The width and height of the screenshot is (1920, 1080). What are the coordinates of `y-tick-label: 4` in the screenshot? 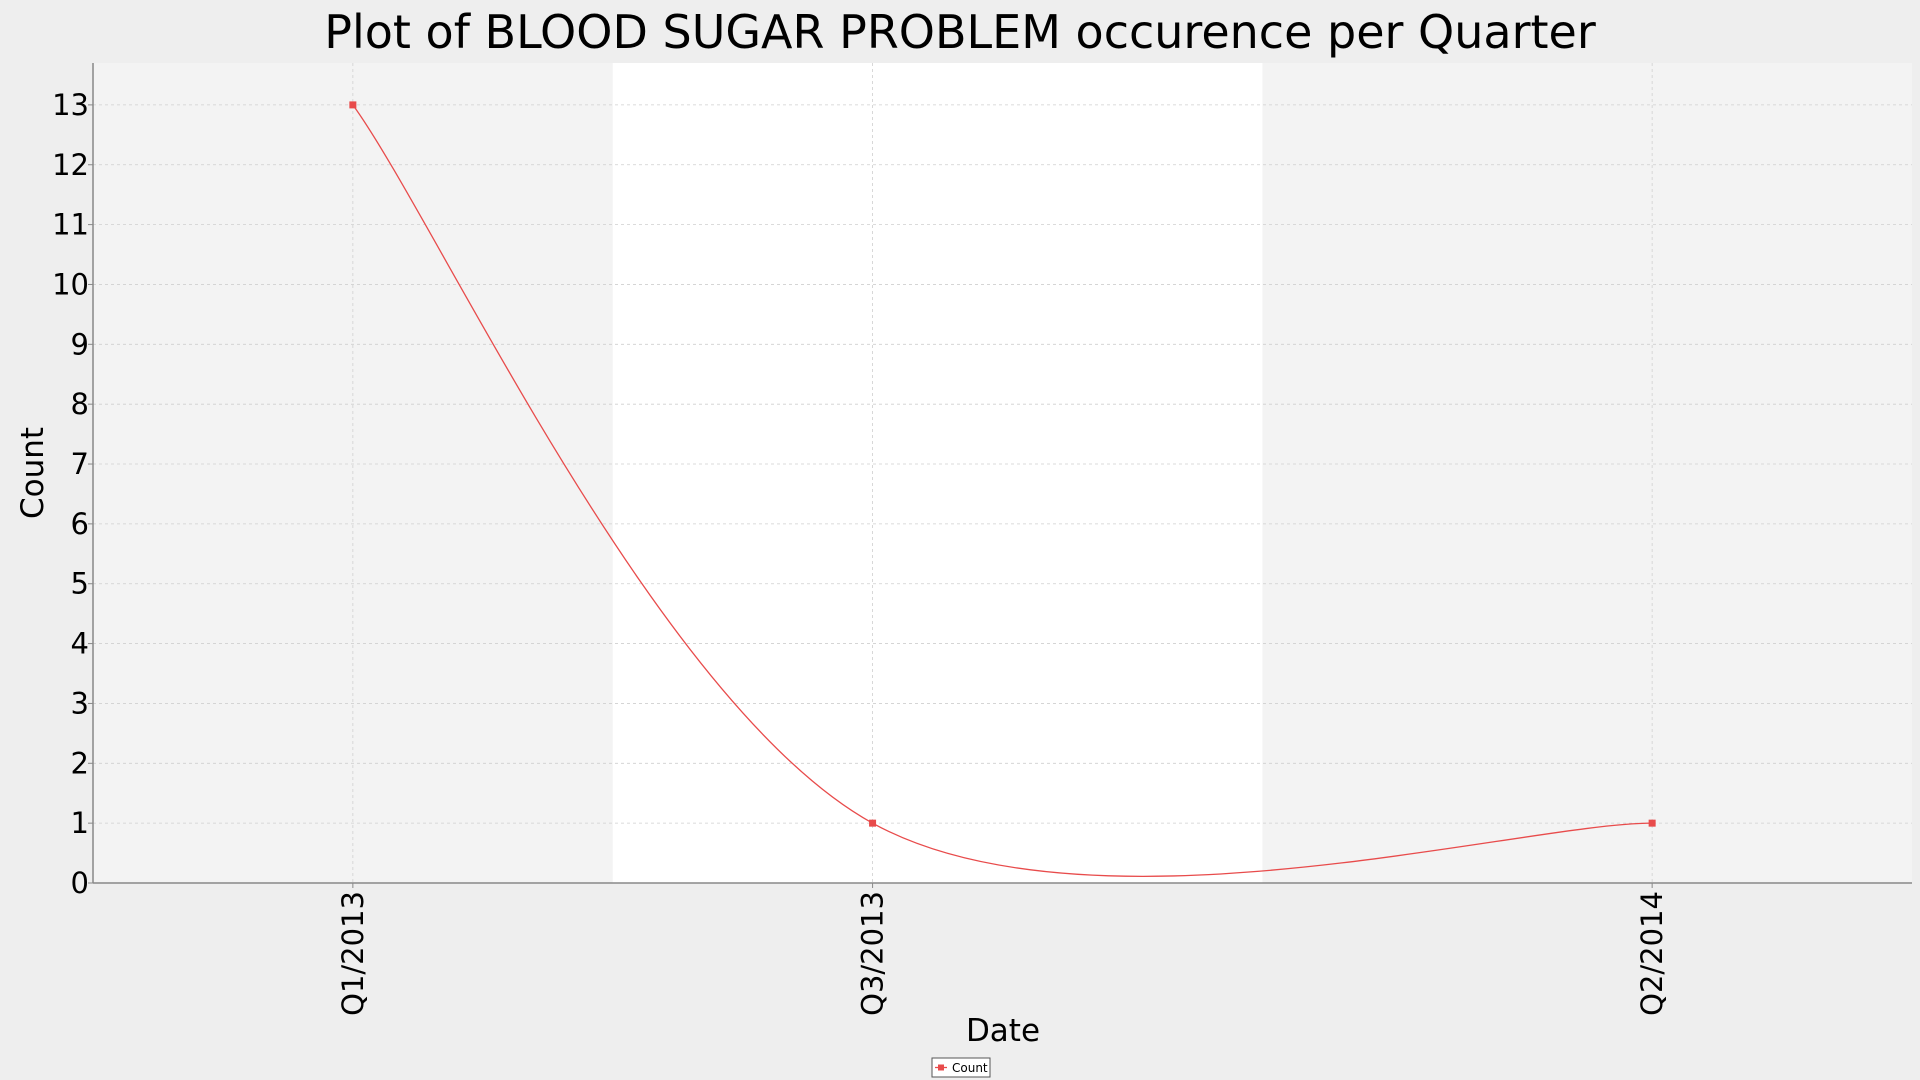 It's located at (80, 644).